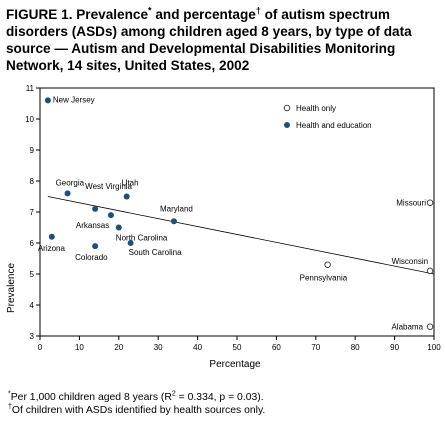 This screenshot has width=445, height=425. What do you see at coordinates (434, 347) in the screenshot?
I see `x-tick-label: 100` at bounding box center [434, 347].